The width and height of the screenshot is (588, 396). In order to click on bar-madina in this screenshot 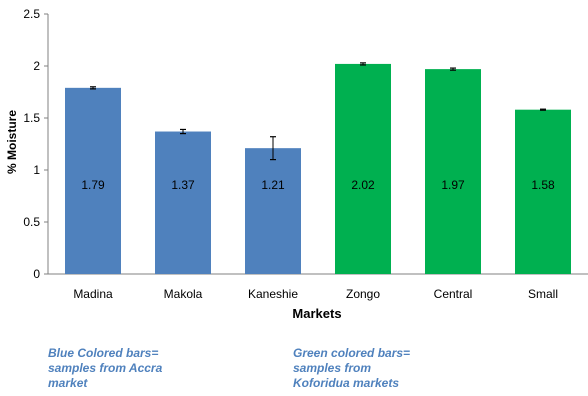, I will do `click(93, 180)`.